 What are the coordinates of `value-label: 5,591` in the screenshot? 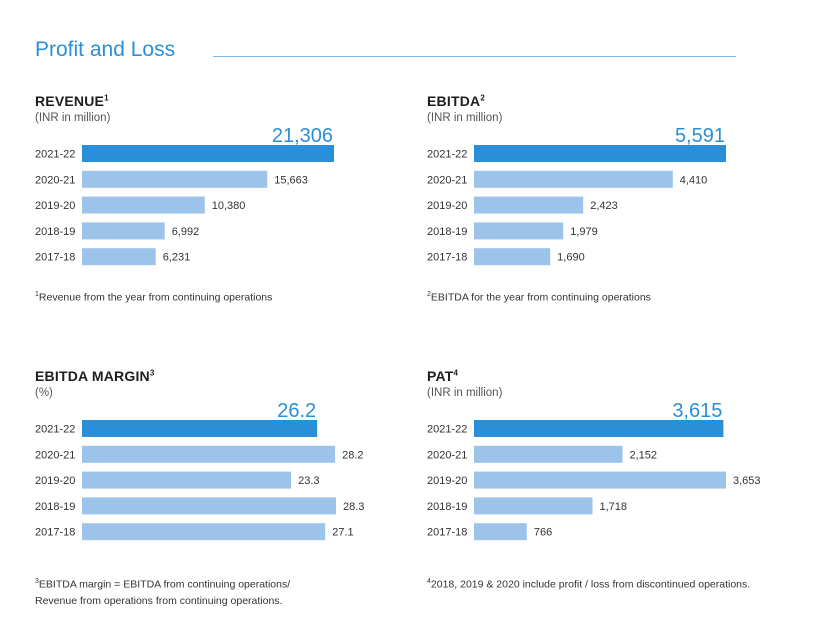 It's located at (700, 136).